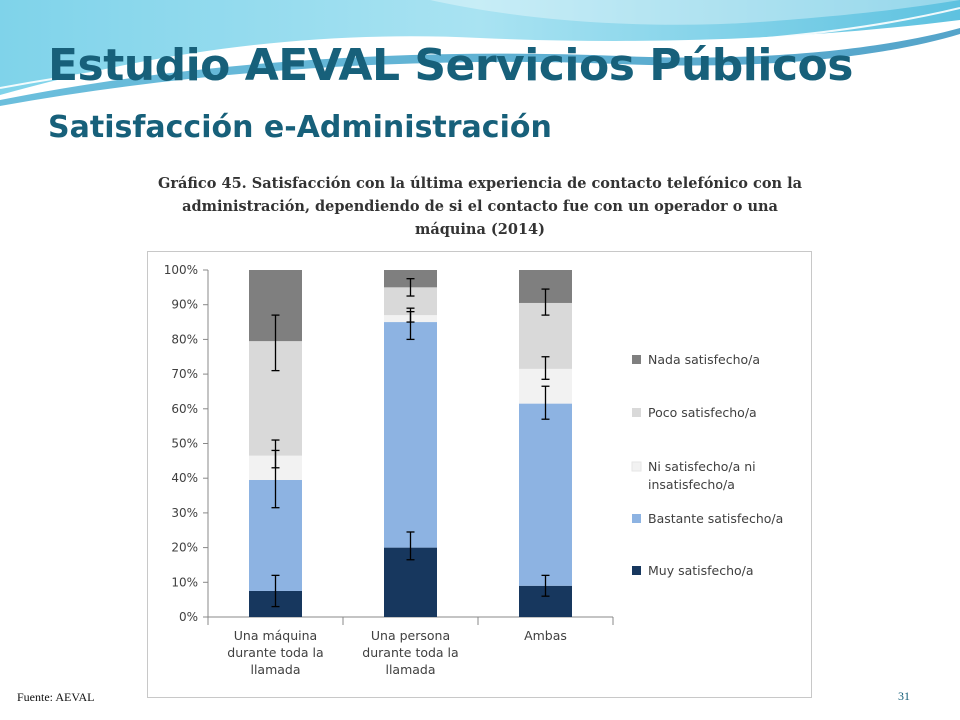  Describe the element at coordinates (184, 513) in the screenshot. I see `y-tick-label: 30%` at that location.